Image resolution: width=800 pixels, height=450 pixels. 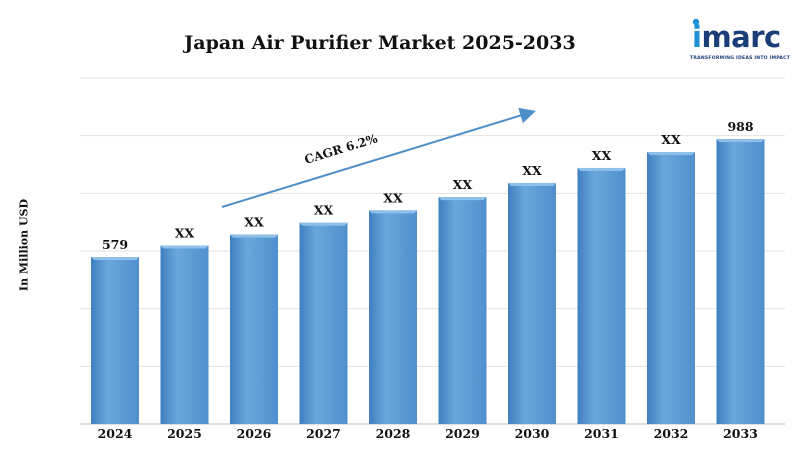 What do you see at coordinates (671, 288) in the screenshot?
I see `bar-2032` at bounding box center [671, 288].